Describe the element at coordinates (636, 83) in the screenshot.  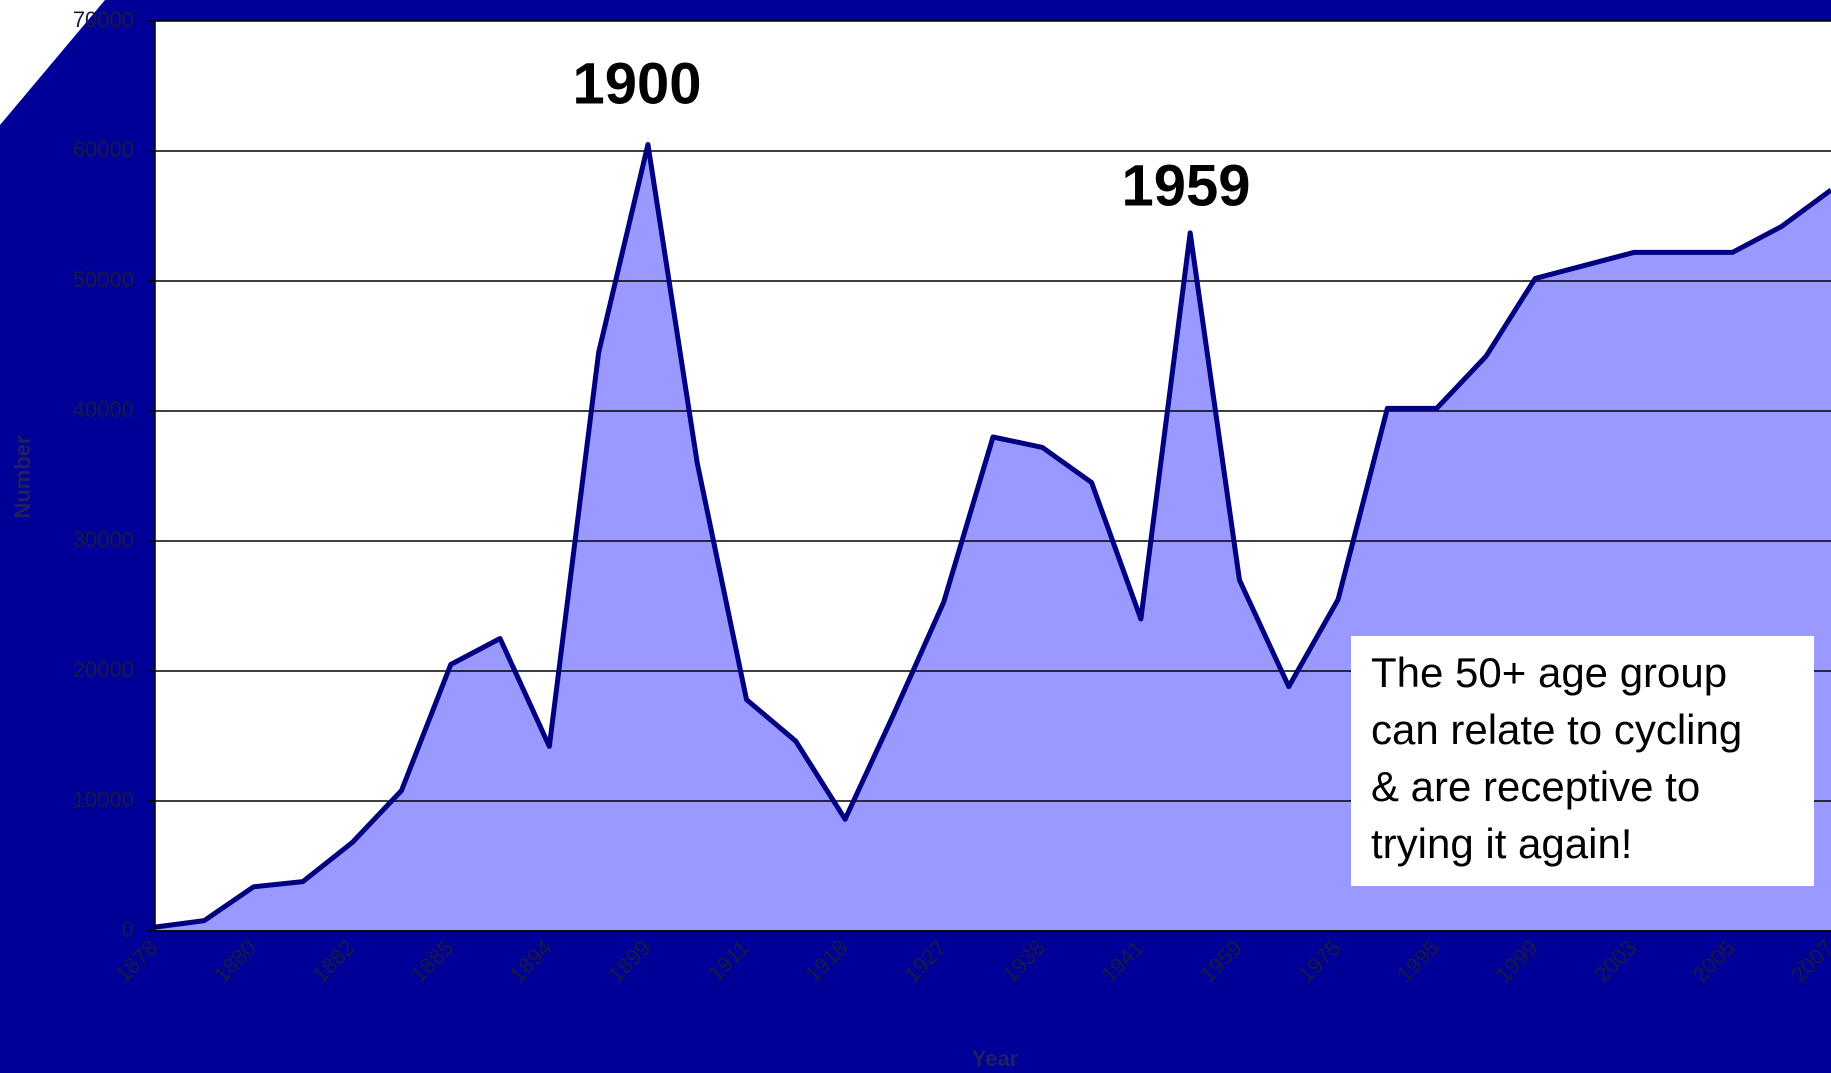
I see `peak-label: 1900` at that location.